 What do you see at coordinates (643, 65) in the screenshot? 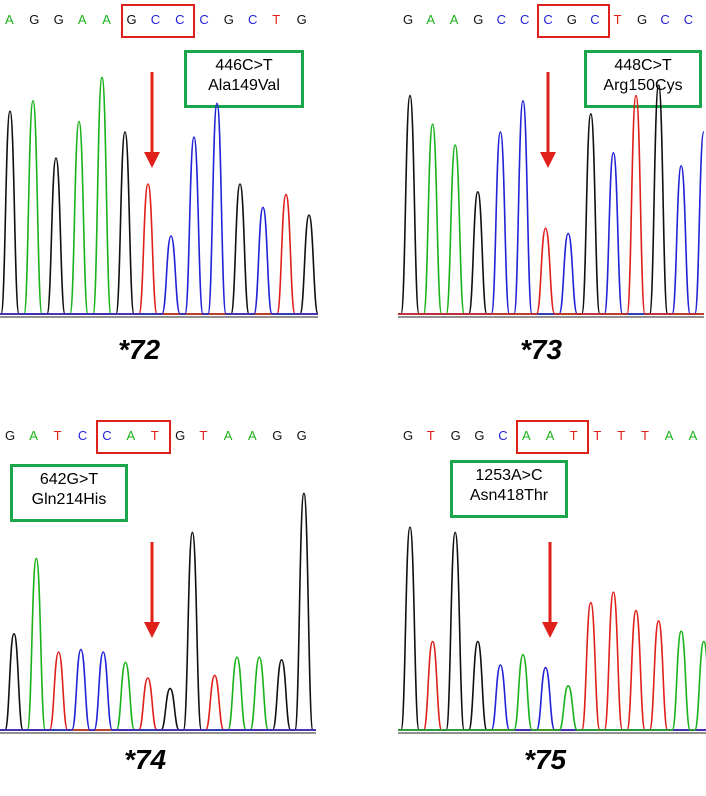
I see `cdna-change: 448C>T` at bounding box center [643, 65].